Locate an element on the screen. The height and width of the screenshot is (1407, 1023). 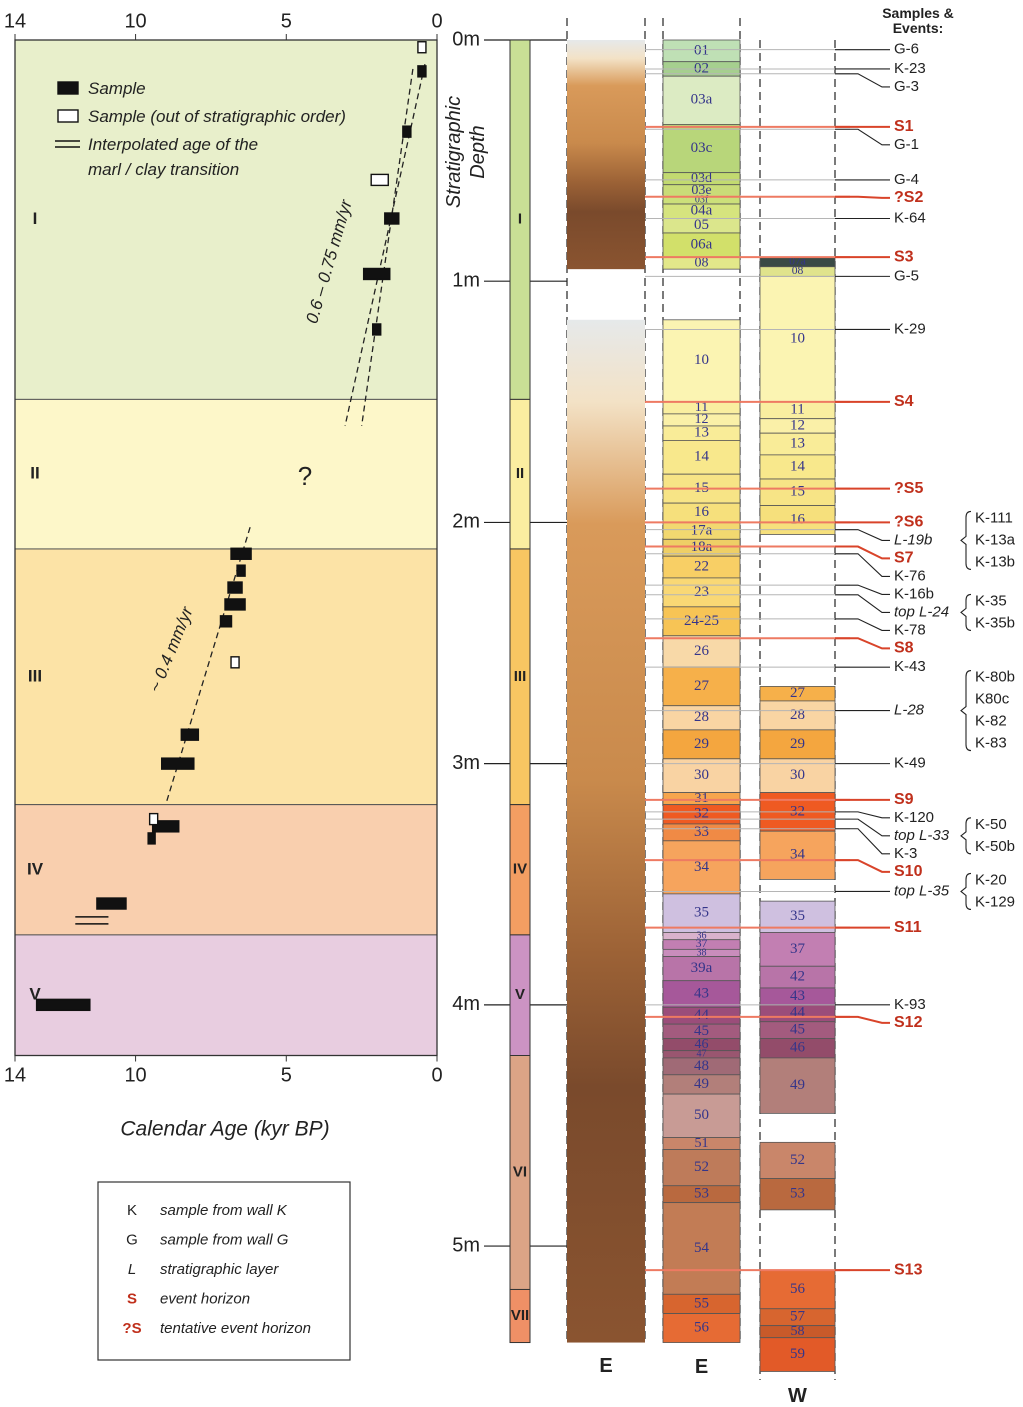
layer-label: 31 is located at coordinates (701, 798).